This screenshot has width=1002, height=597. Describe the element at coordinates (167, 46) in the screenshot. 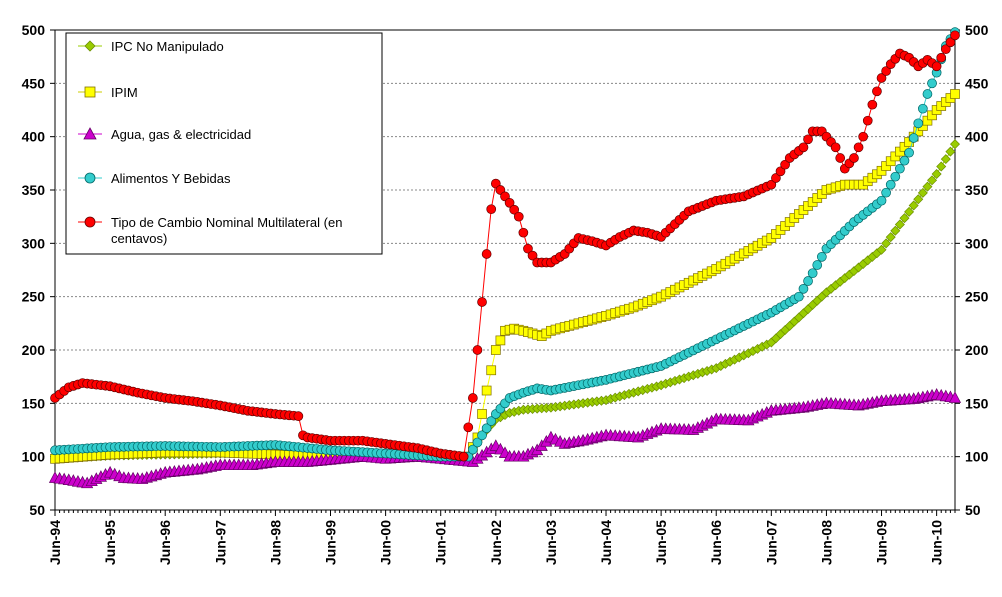

I see `legend-entry-0: IPC No Manipulado` at that location.